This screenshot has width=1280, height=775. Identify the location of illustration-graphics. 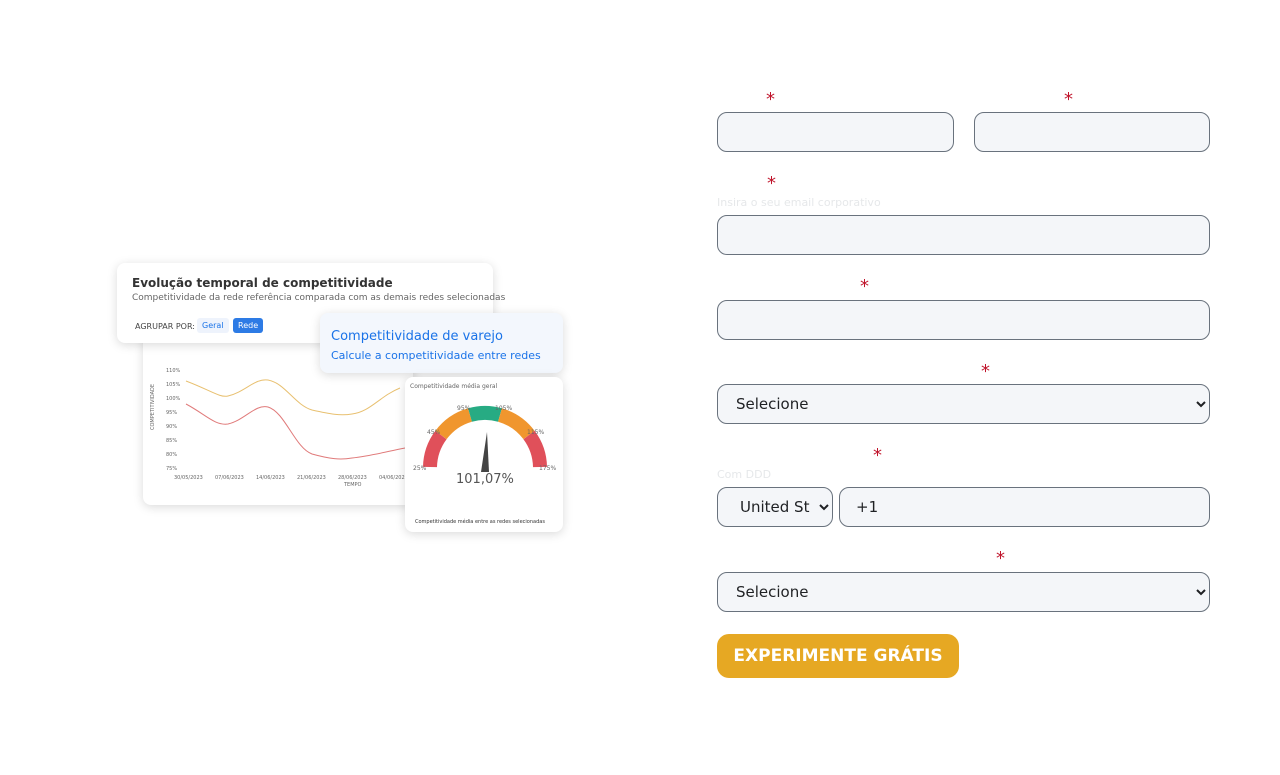
(295, 419).